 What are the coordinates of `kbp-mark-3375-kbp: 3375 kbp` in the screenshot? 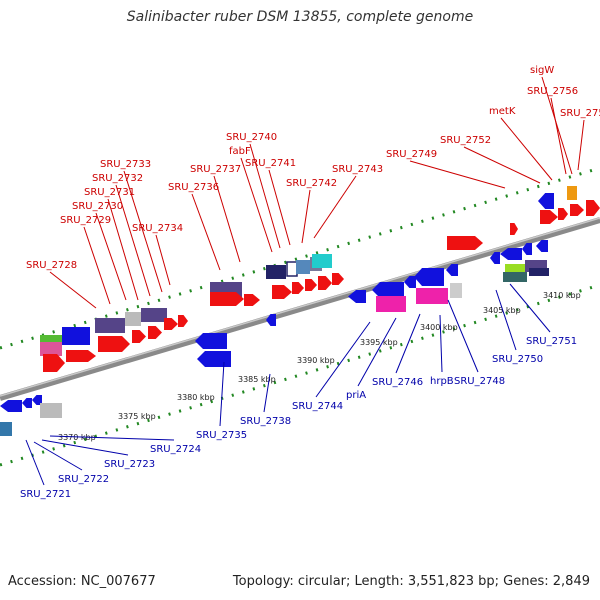 It's located at (137, 416).